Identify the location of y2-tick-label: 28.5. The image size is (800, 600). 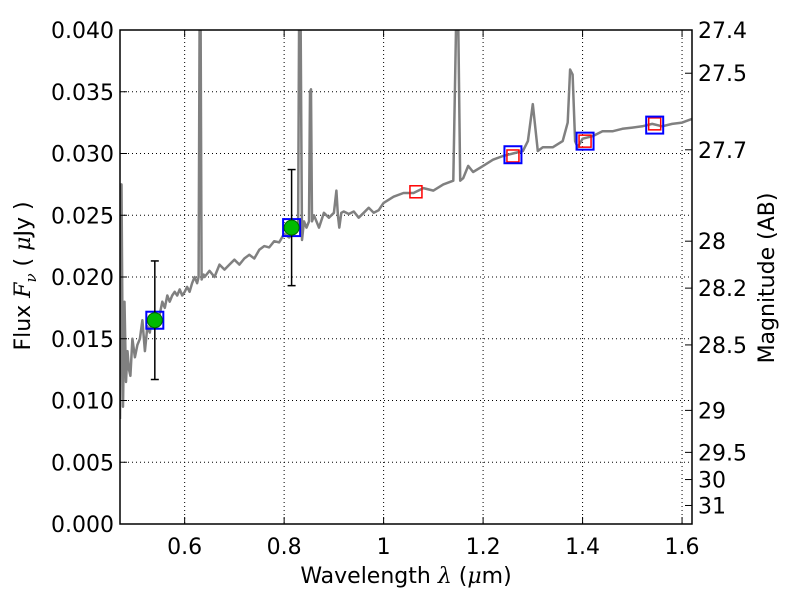
(722, 346).